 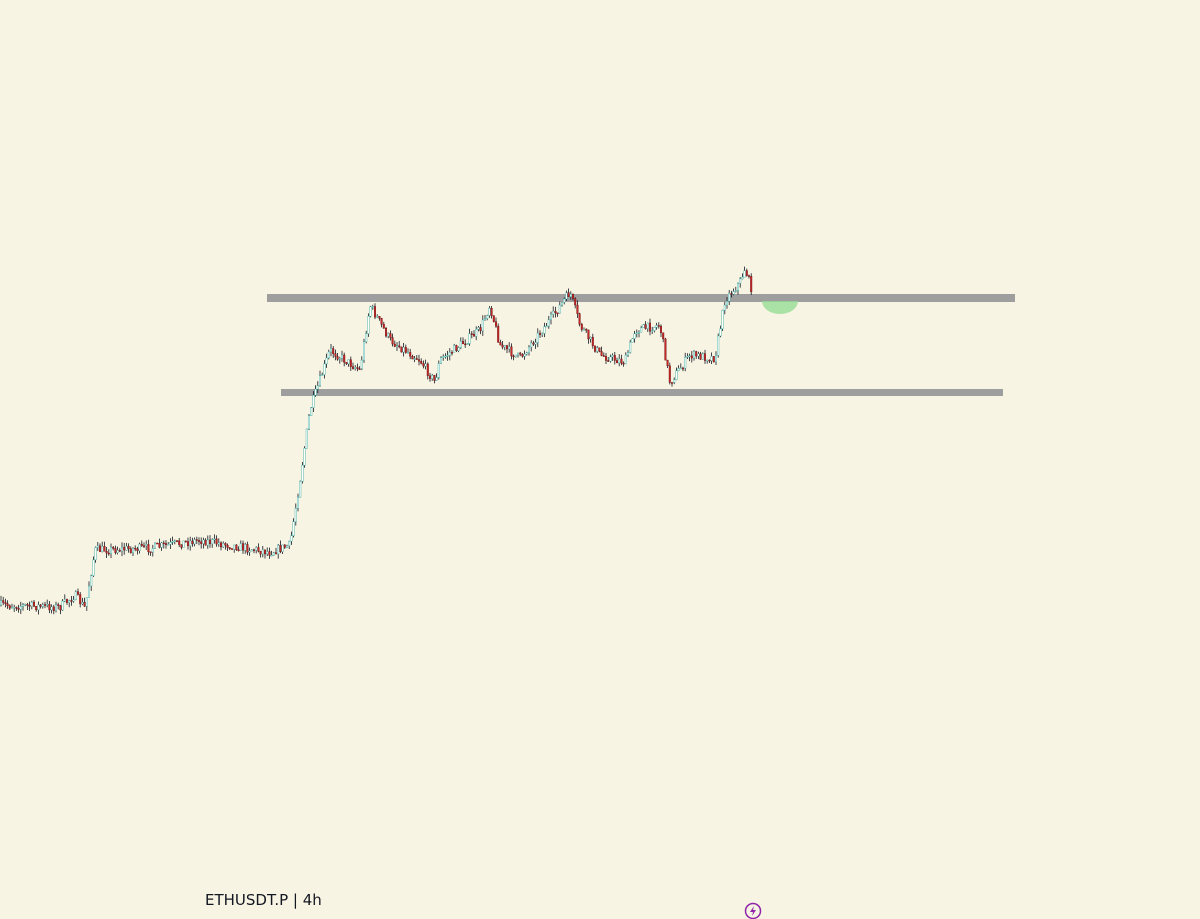 I want to click on support-zone, so click(x=642, y=392).